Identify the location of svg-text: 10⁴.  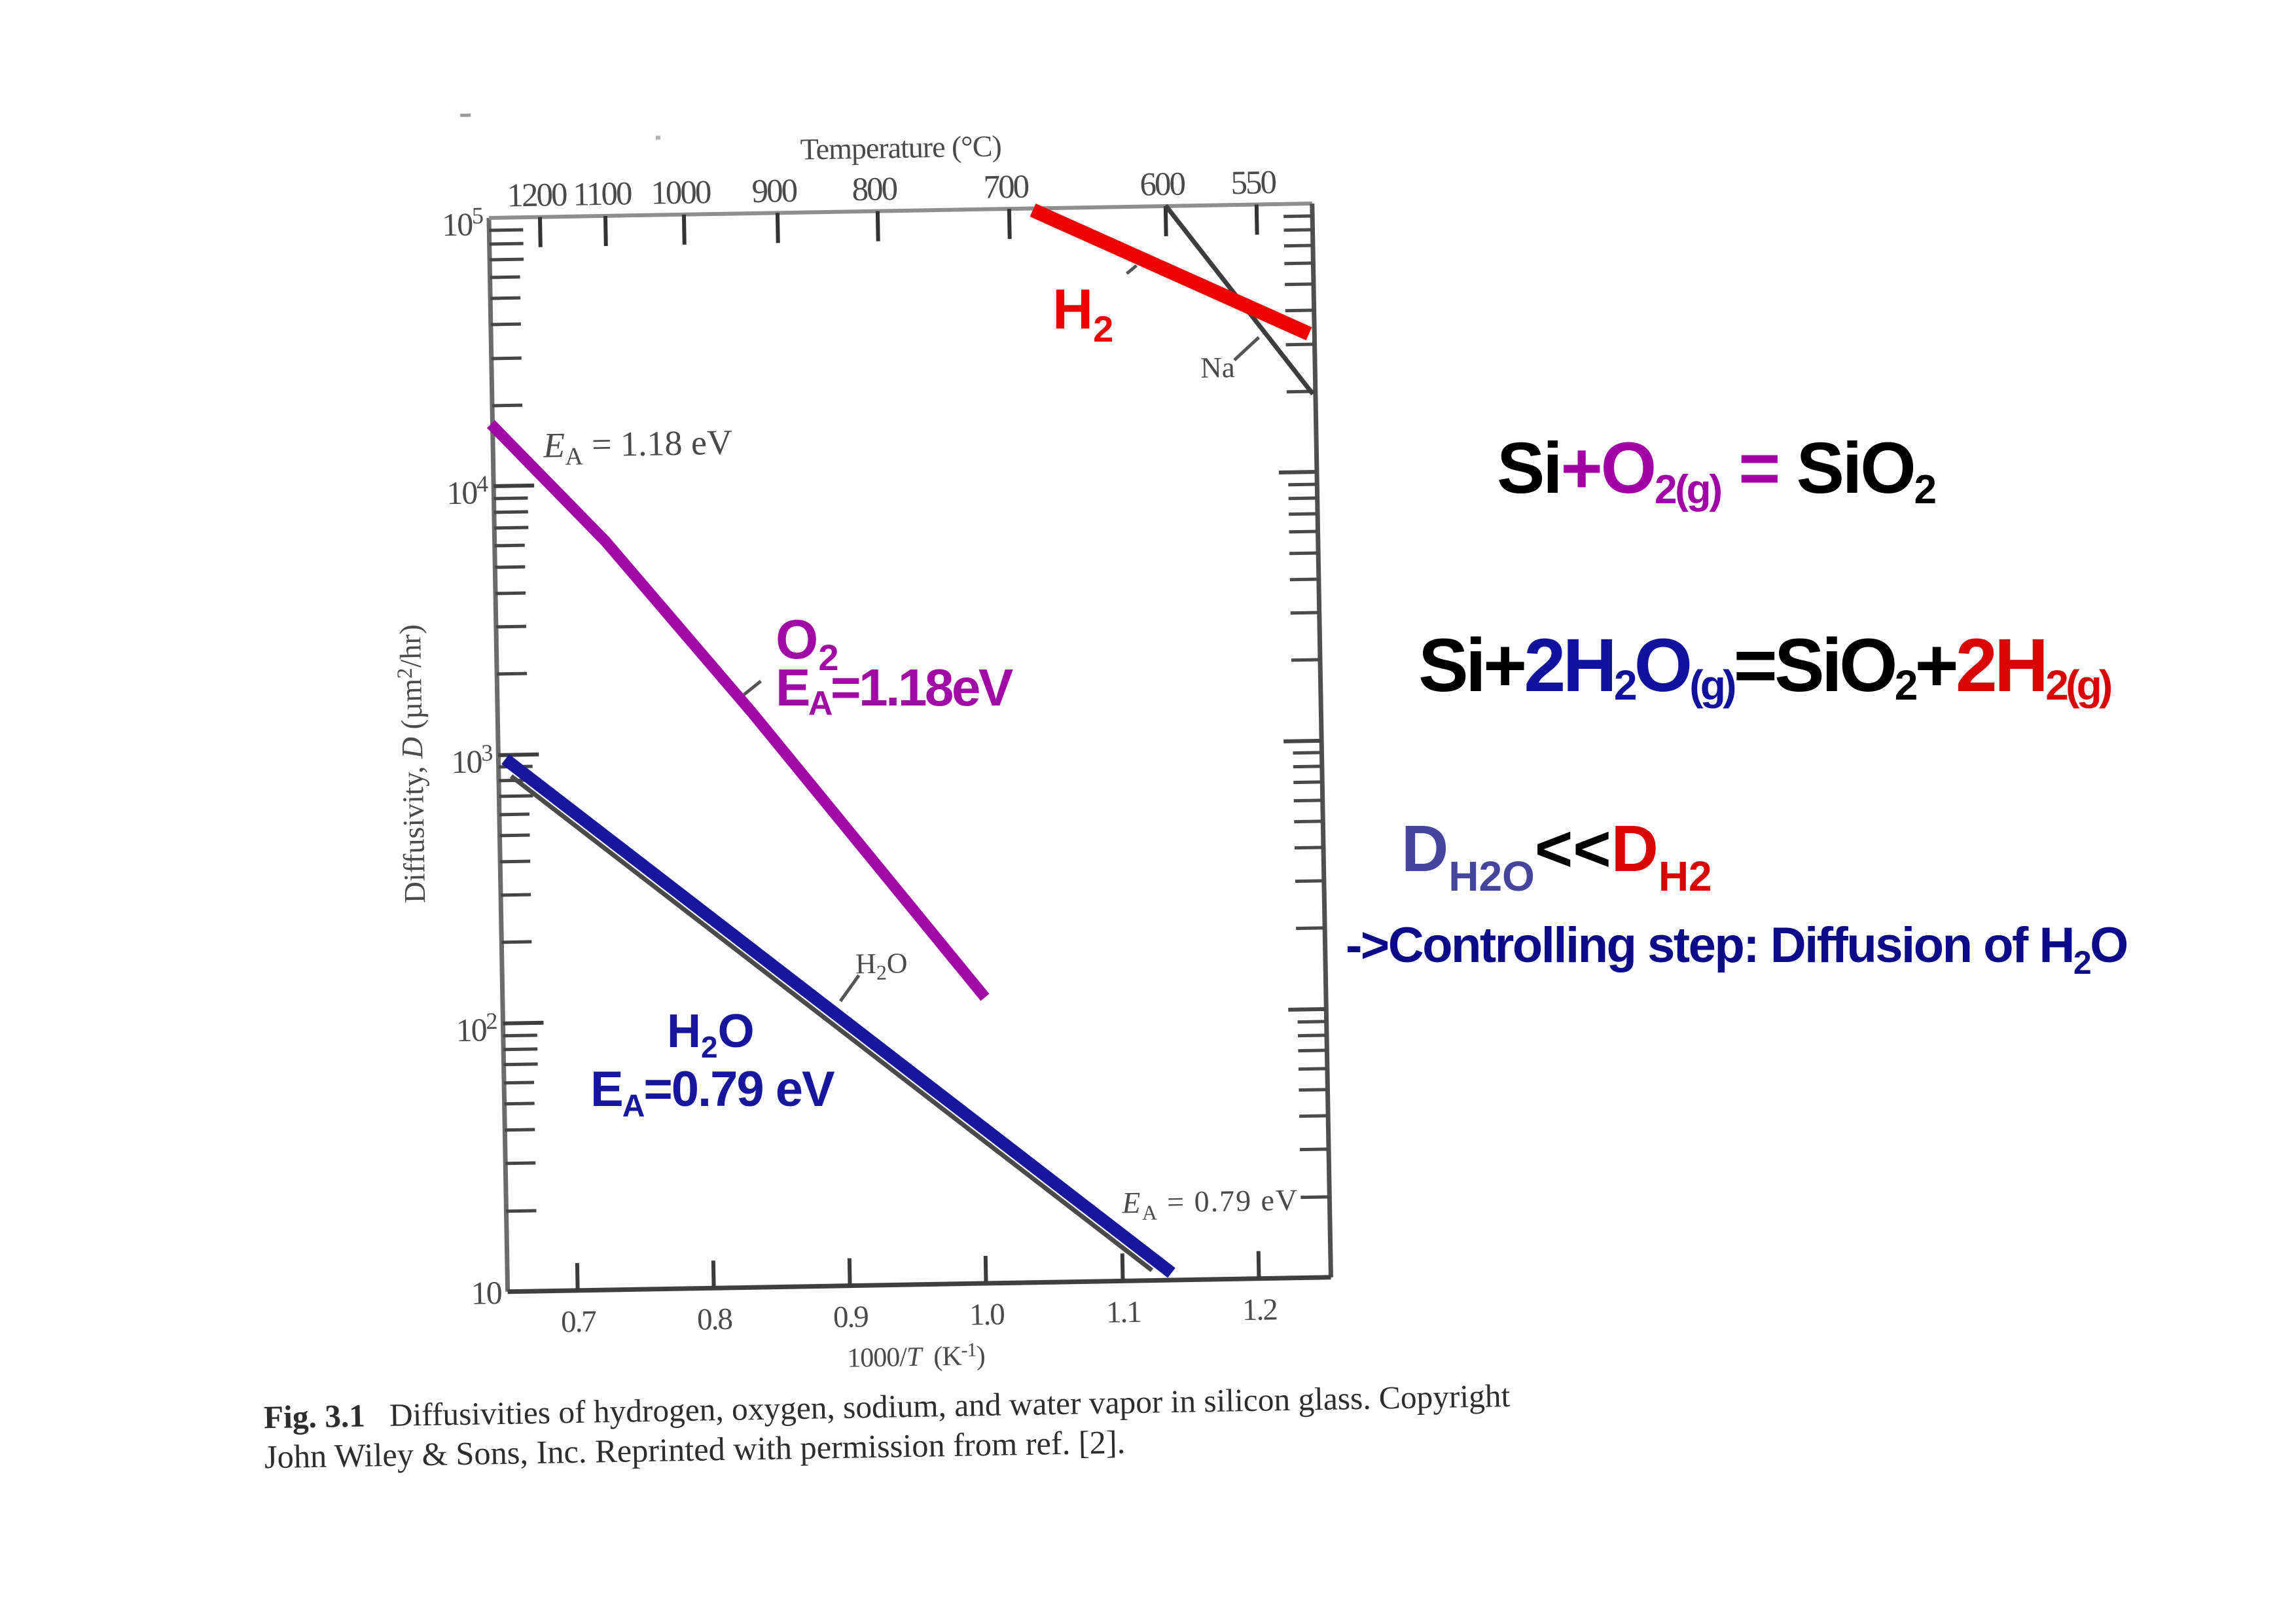
(467, 491).